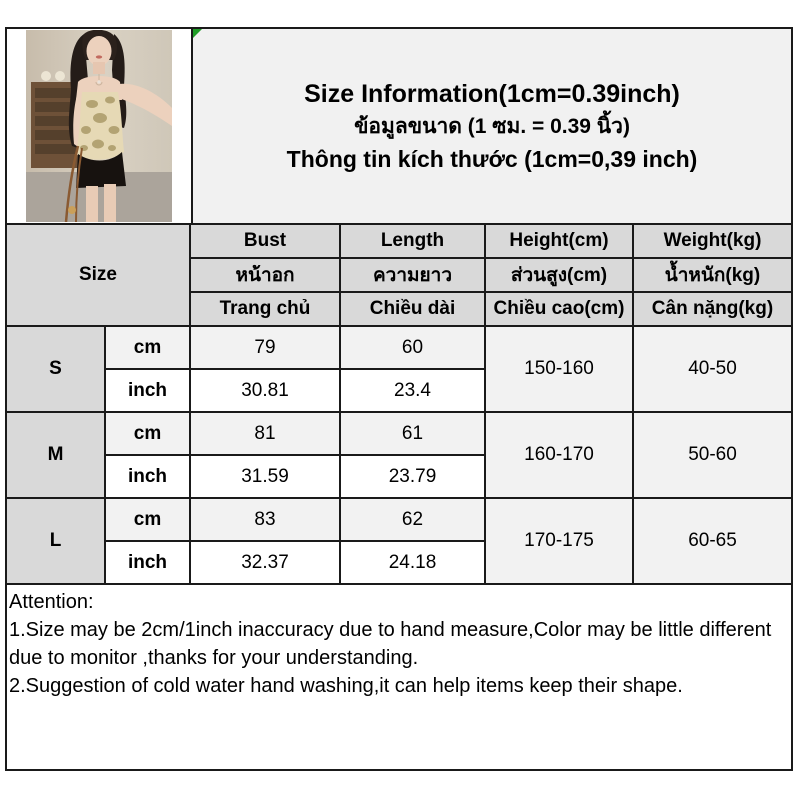 The image size is (800, 800). What do you see at coordinates (56, 369) in the screenshot?
I see `size-label-s: S` at bounding box center [56, 369].